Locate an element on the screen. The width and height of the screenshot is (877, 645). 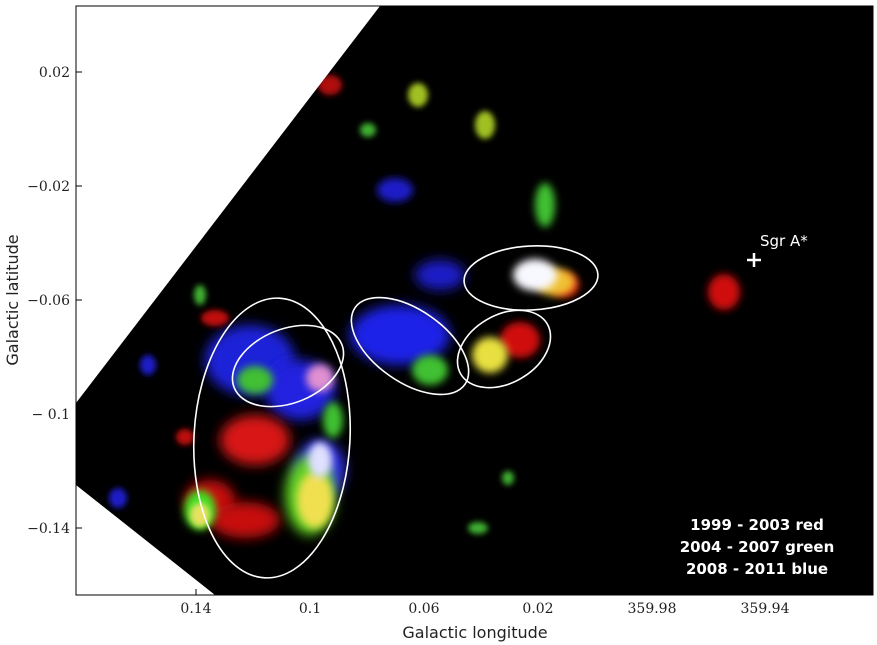
y-tick-label: 0.02 is located at coordinates (54, 73).